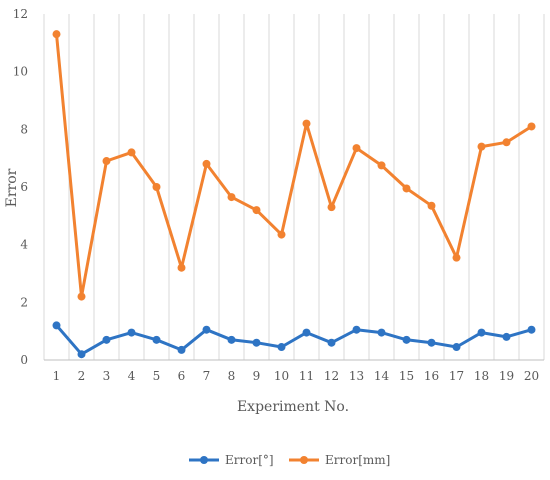  I want to click on x-tick-label: 18, so click(481, 376).